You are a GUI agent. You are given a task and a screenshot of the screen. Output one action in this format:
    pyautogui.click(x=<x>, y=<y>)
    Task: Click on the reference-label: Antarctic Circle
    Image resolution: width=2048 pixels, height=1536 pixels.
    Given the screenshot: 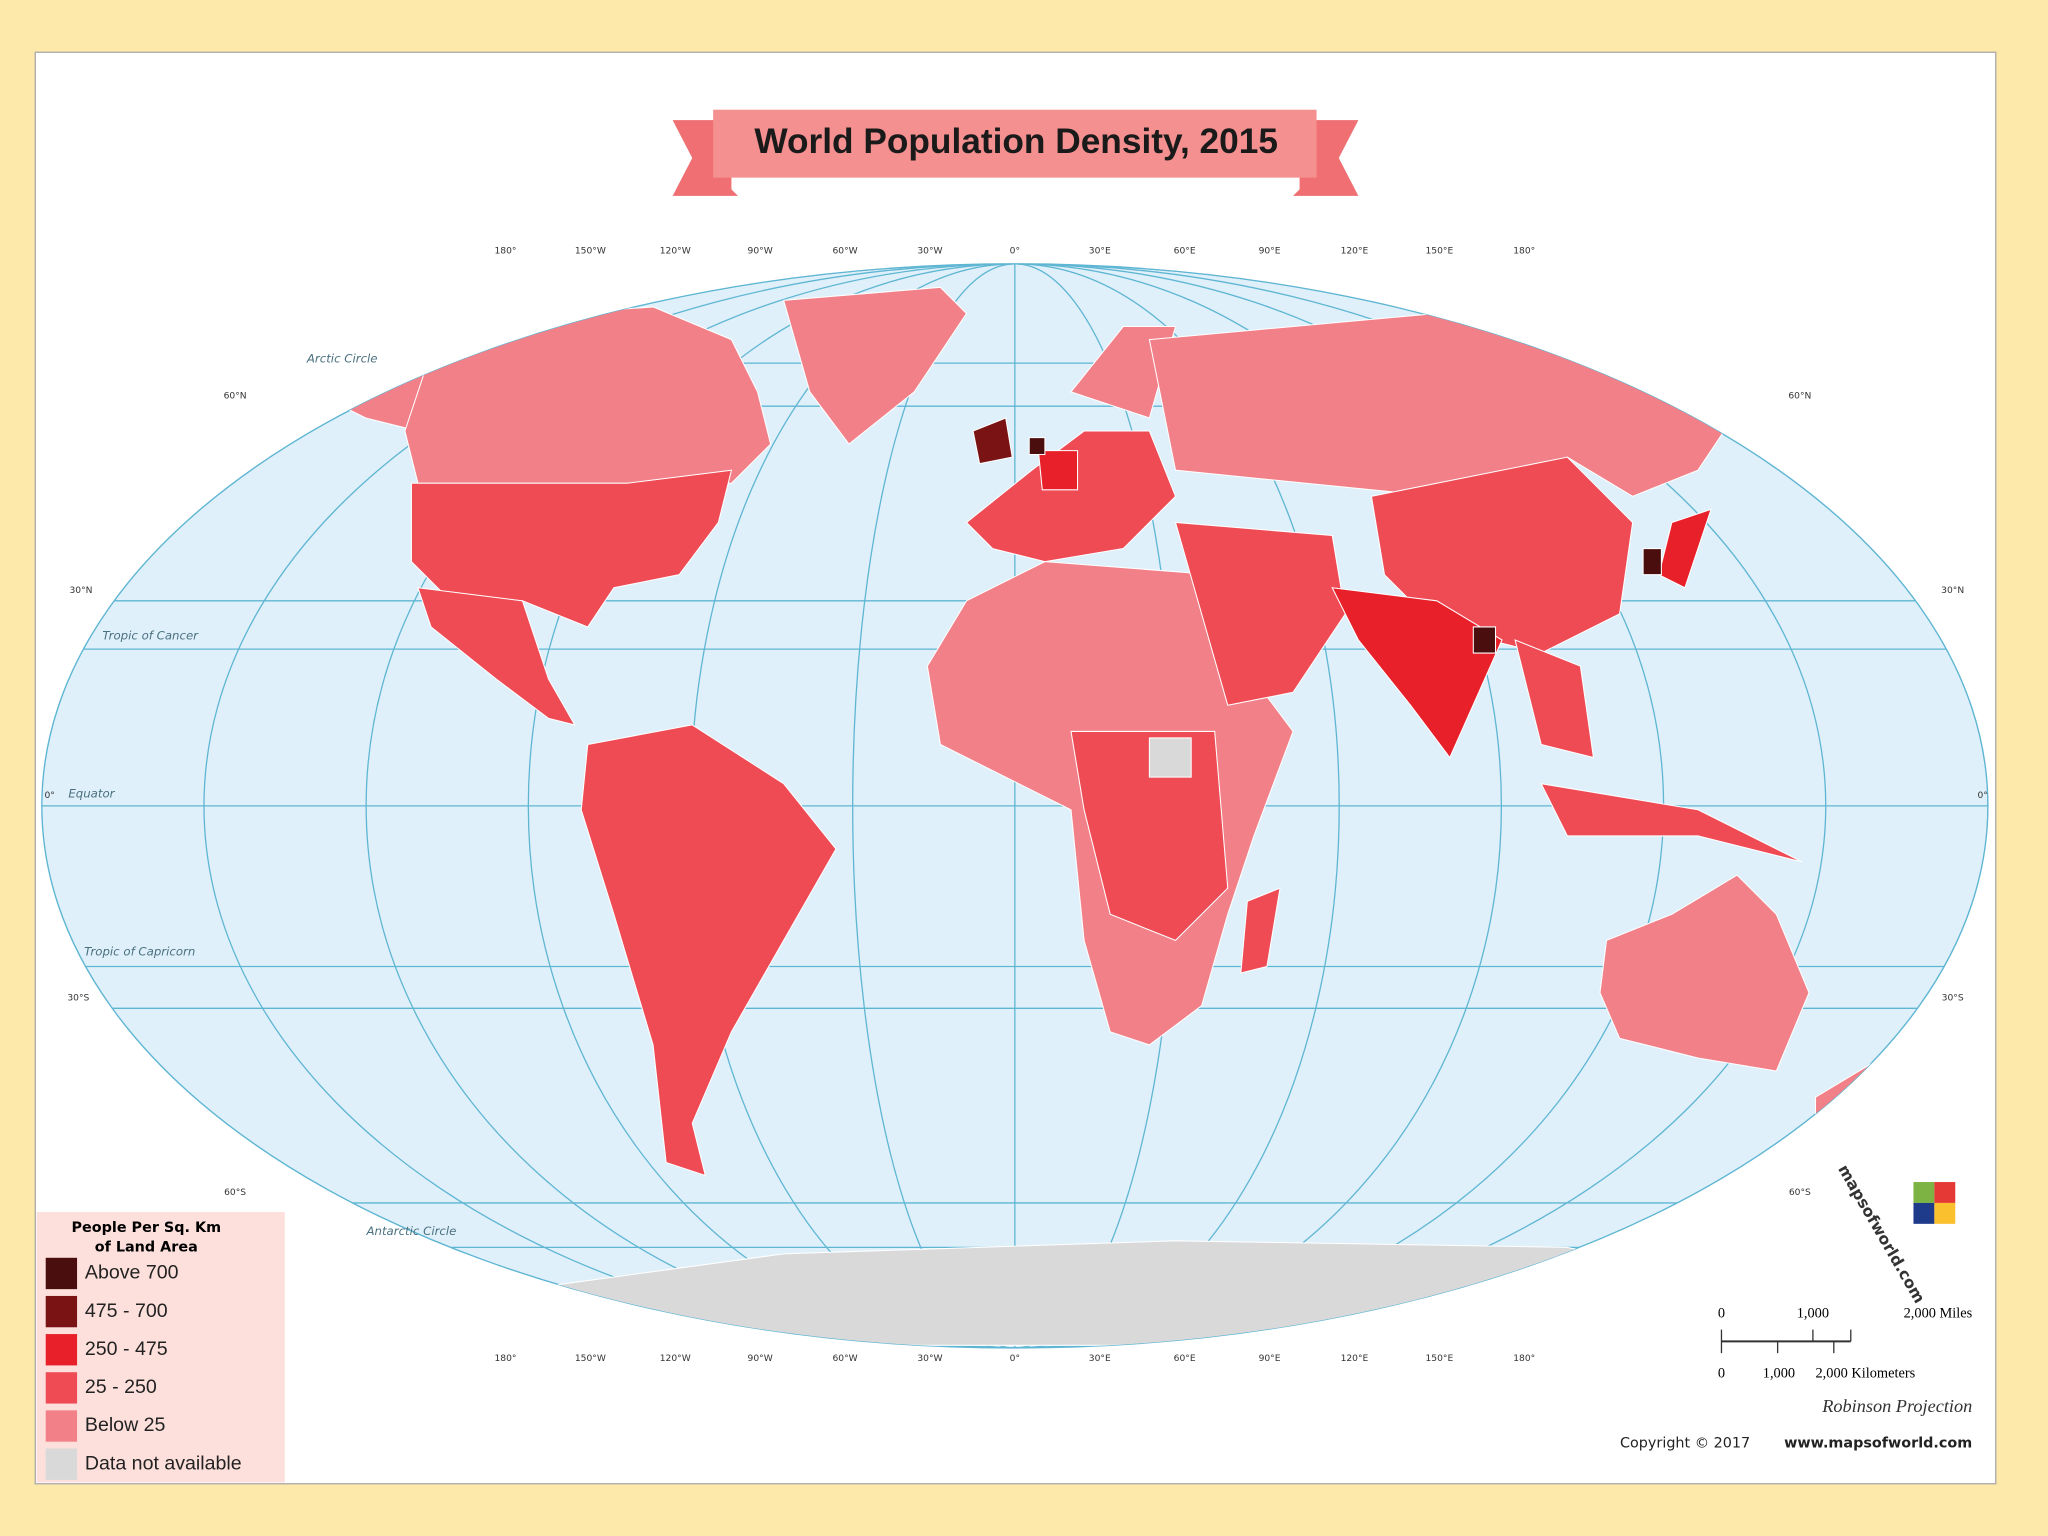 What is the action you would take?
    pyautogui.click(x=410, y=1231)
    